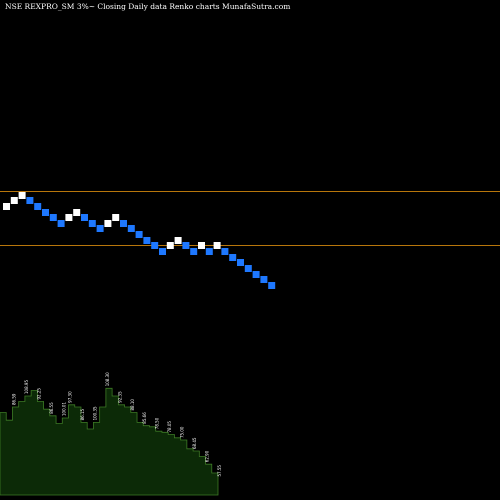 This screenshot has height=500, width=500. What do you see at coordinates (51, 408) in the screenshot?
I see `volume-label: 86.55` at bounding box center [51, 408].